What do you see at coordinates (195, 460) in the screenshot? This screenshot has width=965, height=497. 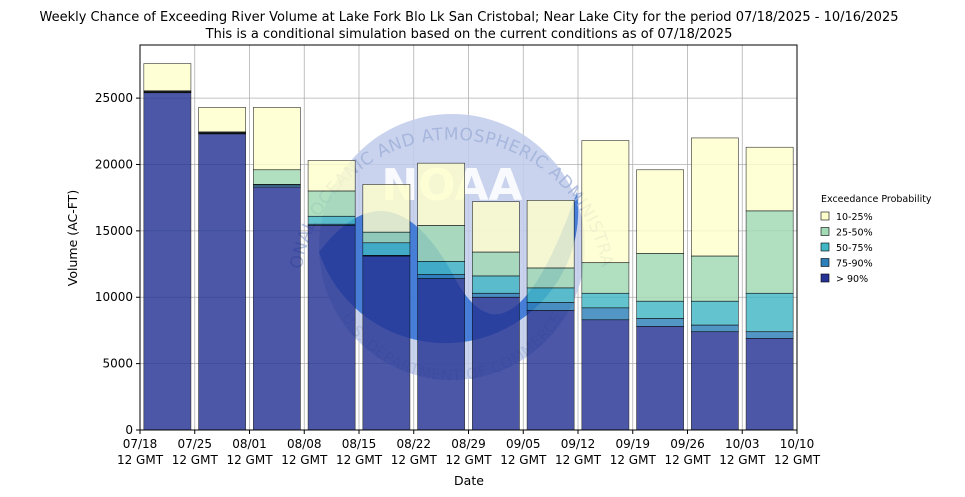 I see `x-tick-time-1: 12 GMT` at bounding box center [195, 460].